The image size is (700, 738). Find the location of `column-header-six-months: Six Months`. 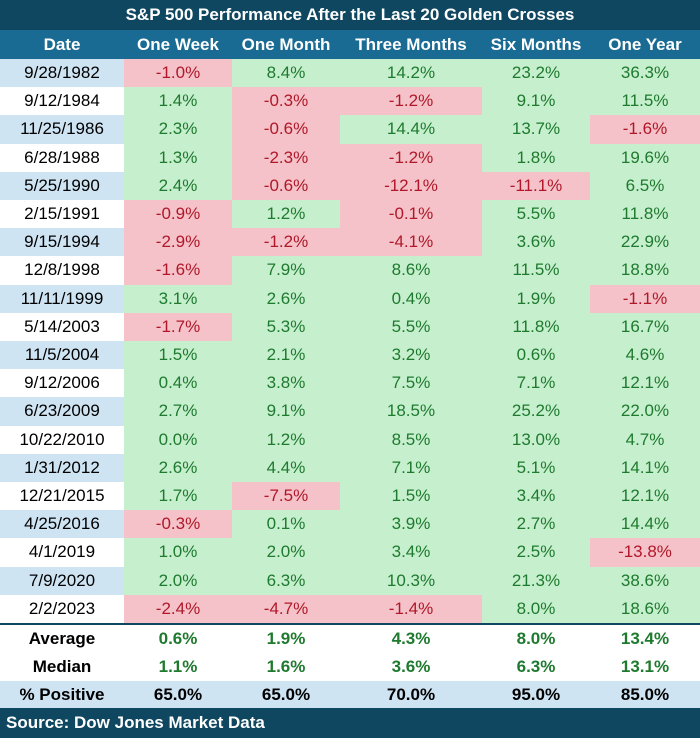

column-header-six-months: Six Months is located at coordinates (536, 44).